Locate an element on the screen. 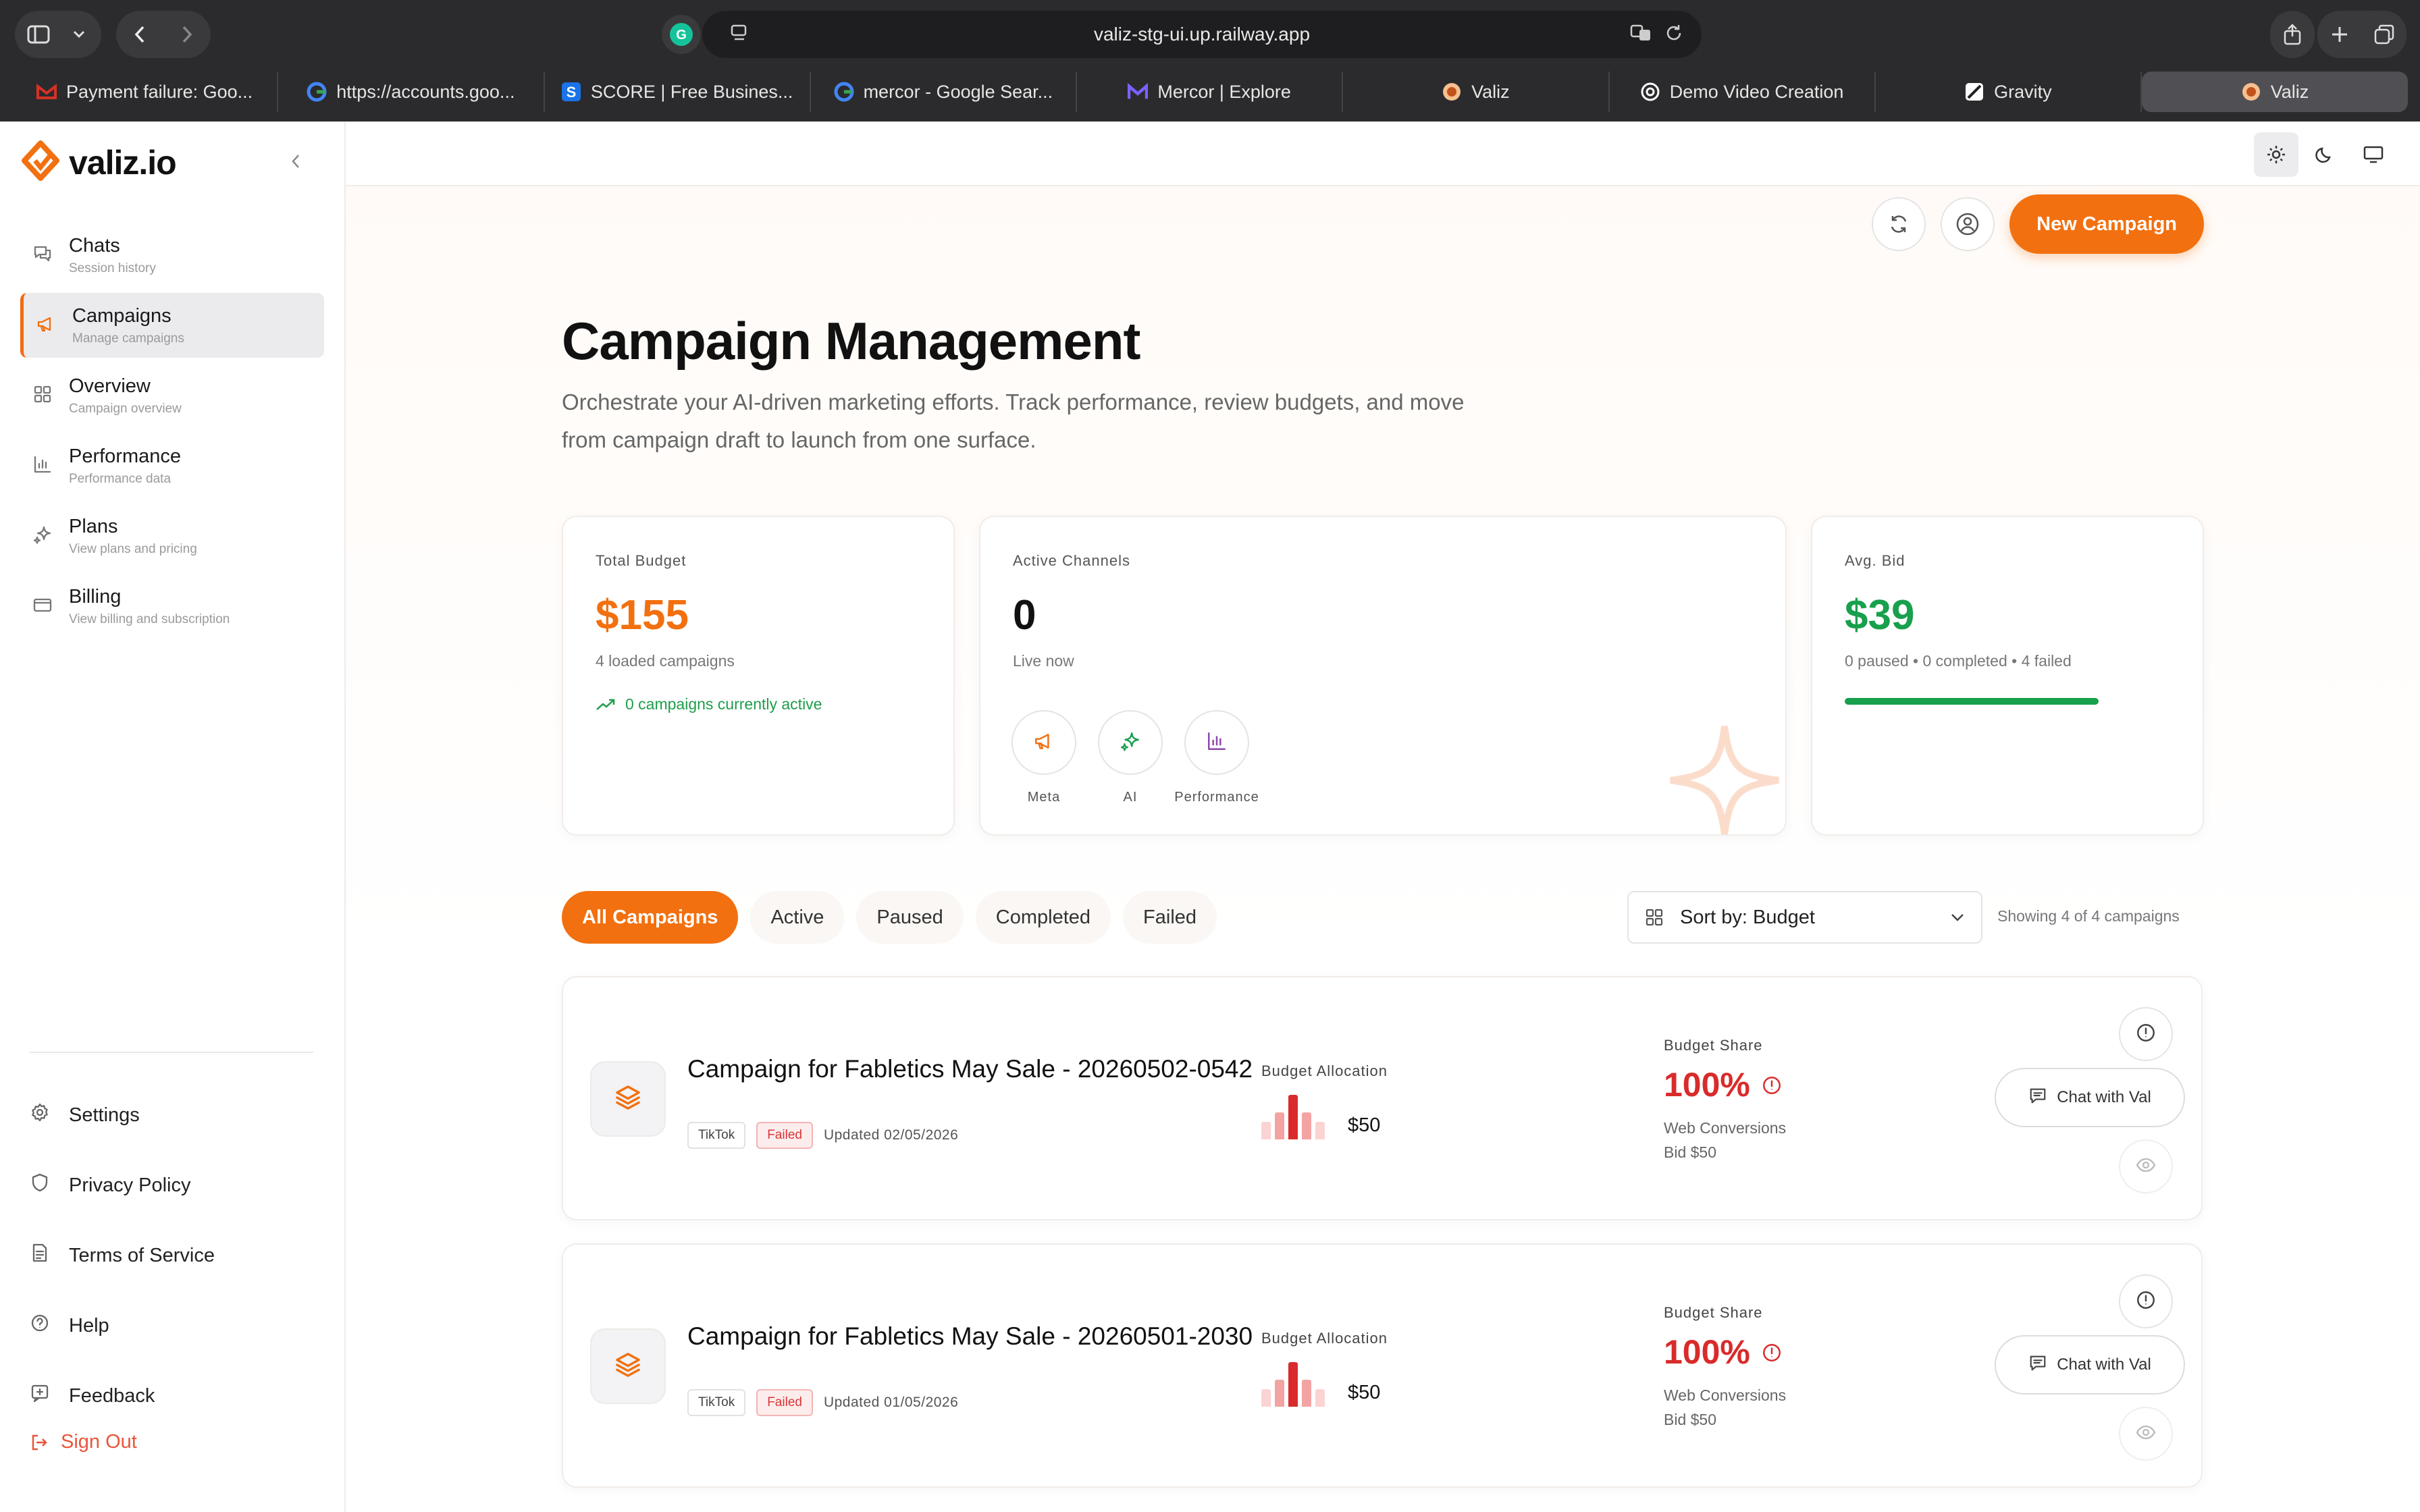 Image resolution: width=2420 pixels, height=1512 pixels. channel-meta: Meta is located at coordinates (1043, 757).